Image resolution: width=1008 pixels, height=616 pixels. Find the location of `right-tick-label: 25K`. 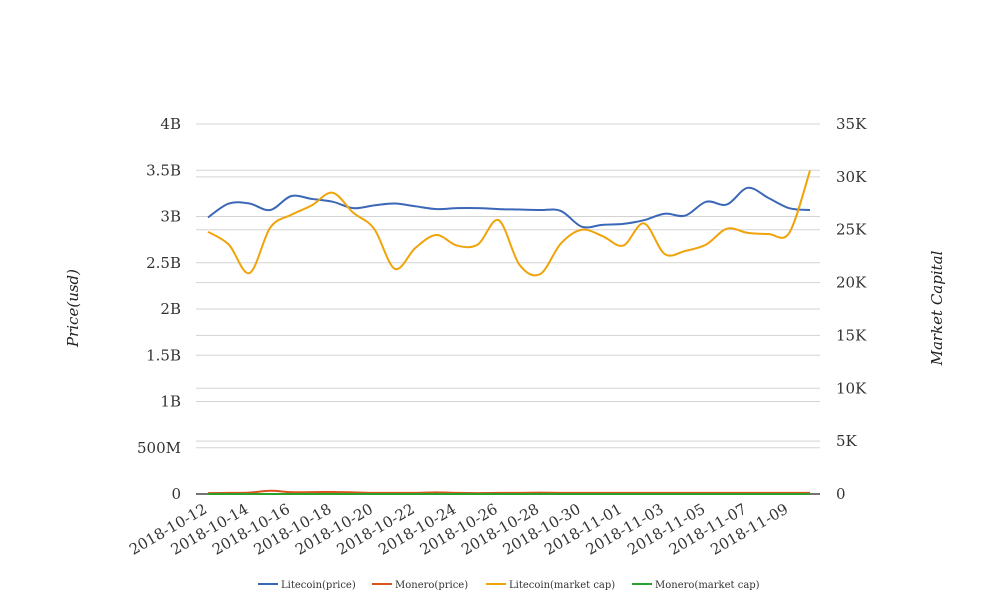

right-tick-label: 25K is located at coordinates (851, 230).